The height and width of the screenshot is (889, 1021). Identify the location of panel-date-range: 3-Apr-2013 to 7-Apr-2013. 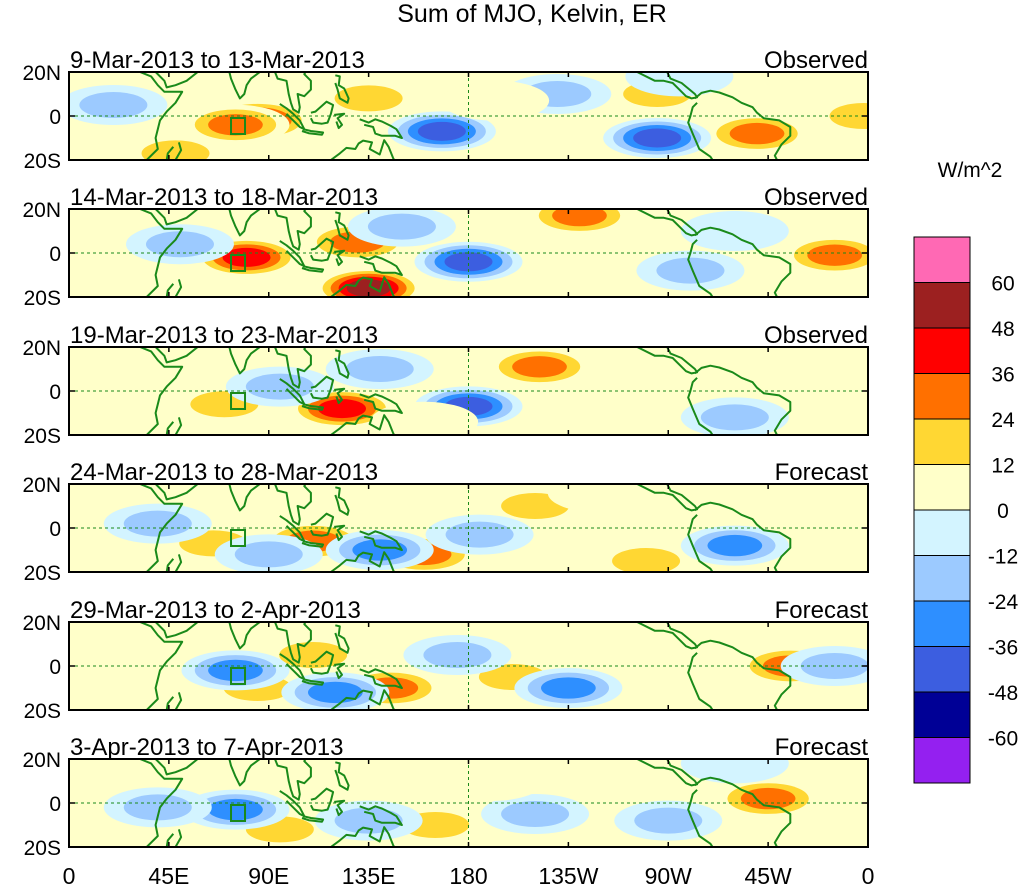
(207, 747).